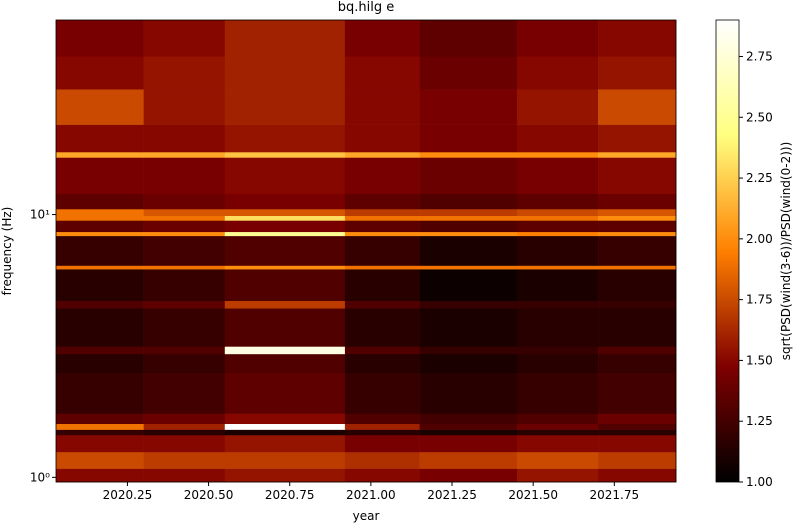 The height and width of the screenshot is (525, 798). What do you see at coordinates (209, 495) in the screenshot?
I see `x-tick-label: 2020.50` at bounding box center [209, 495].